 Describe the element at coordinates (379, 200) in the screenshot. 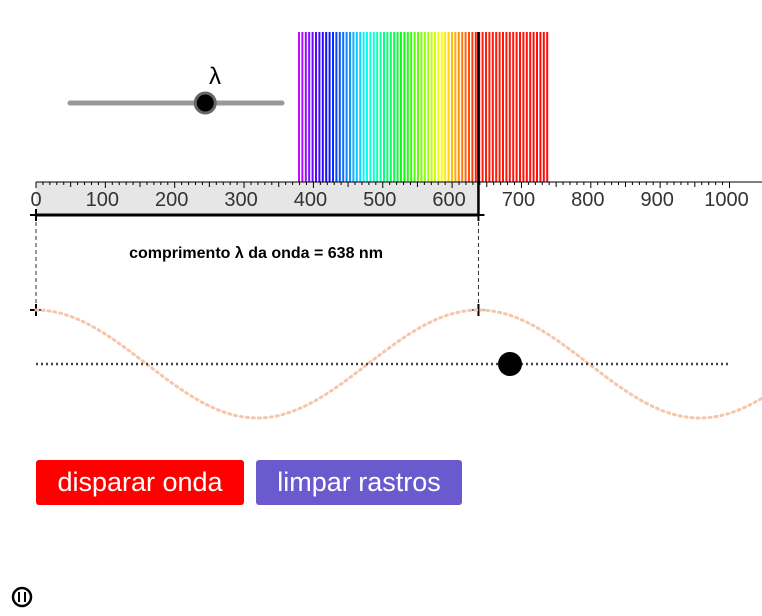

I see `tick-label: 500` at that location.